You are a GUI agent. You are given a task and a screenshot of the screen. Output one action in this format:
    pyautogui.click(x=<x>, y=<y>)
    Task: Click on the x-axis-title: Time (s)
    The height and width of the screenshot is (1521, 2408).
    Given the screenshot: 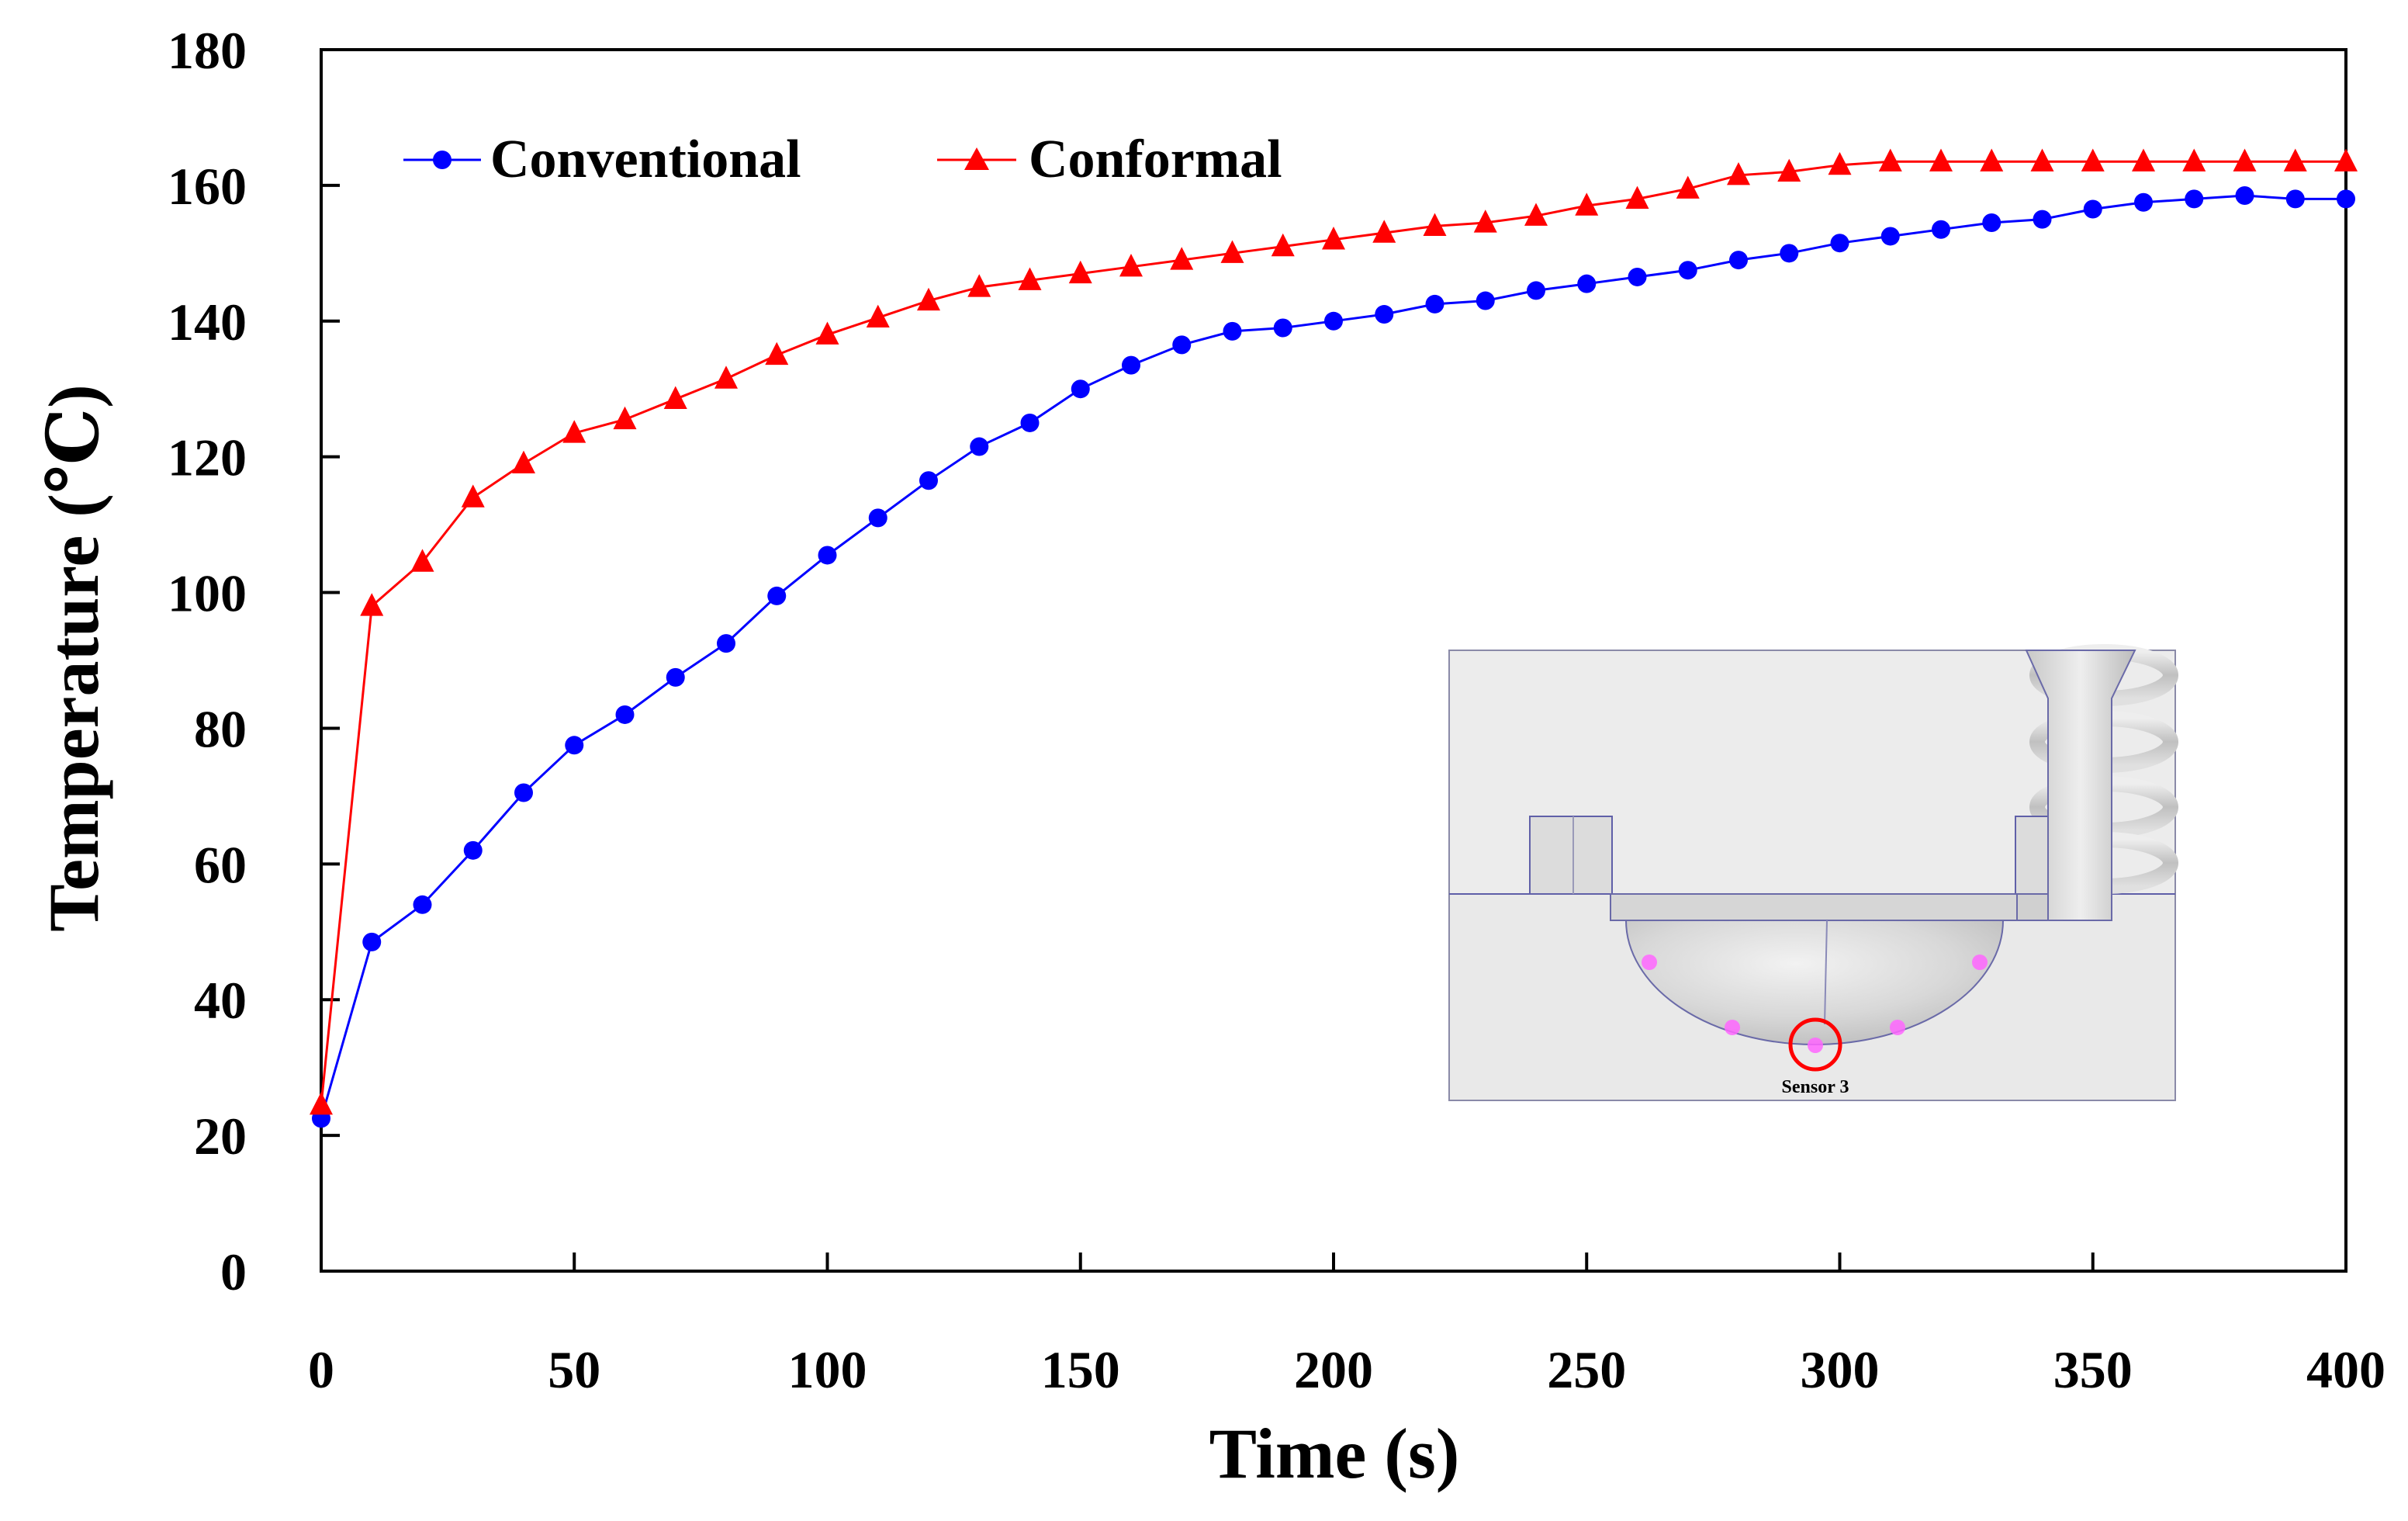 What is the action you would take?
    pyautogui.click(x=1334, y=1453)
    